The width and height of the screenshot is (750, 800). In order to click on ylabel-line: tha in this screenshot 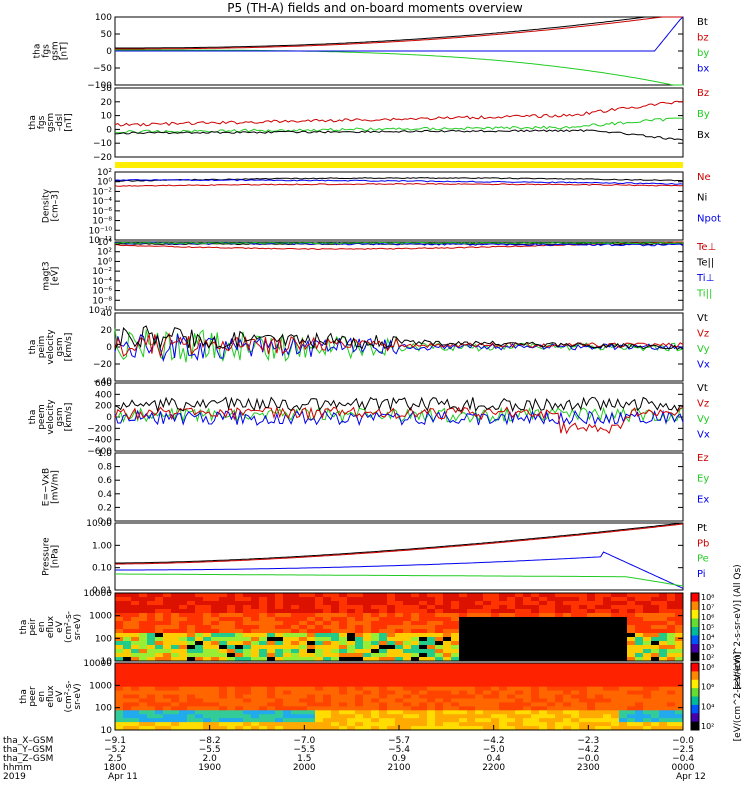, I will do `click(24, 627)`.